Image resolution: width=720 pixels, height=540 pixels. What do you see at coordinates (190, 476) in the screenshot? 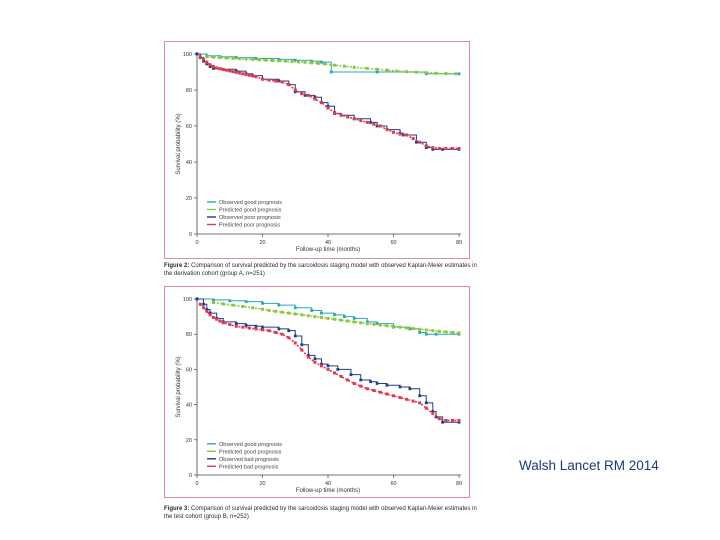
I see `y-tick-label: 0` at bounding box center [190, 476].